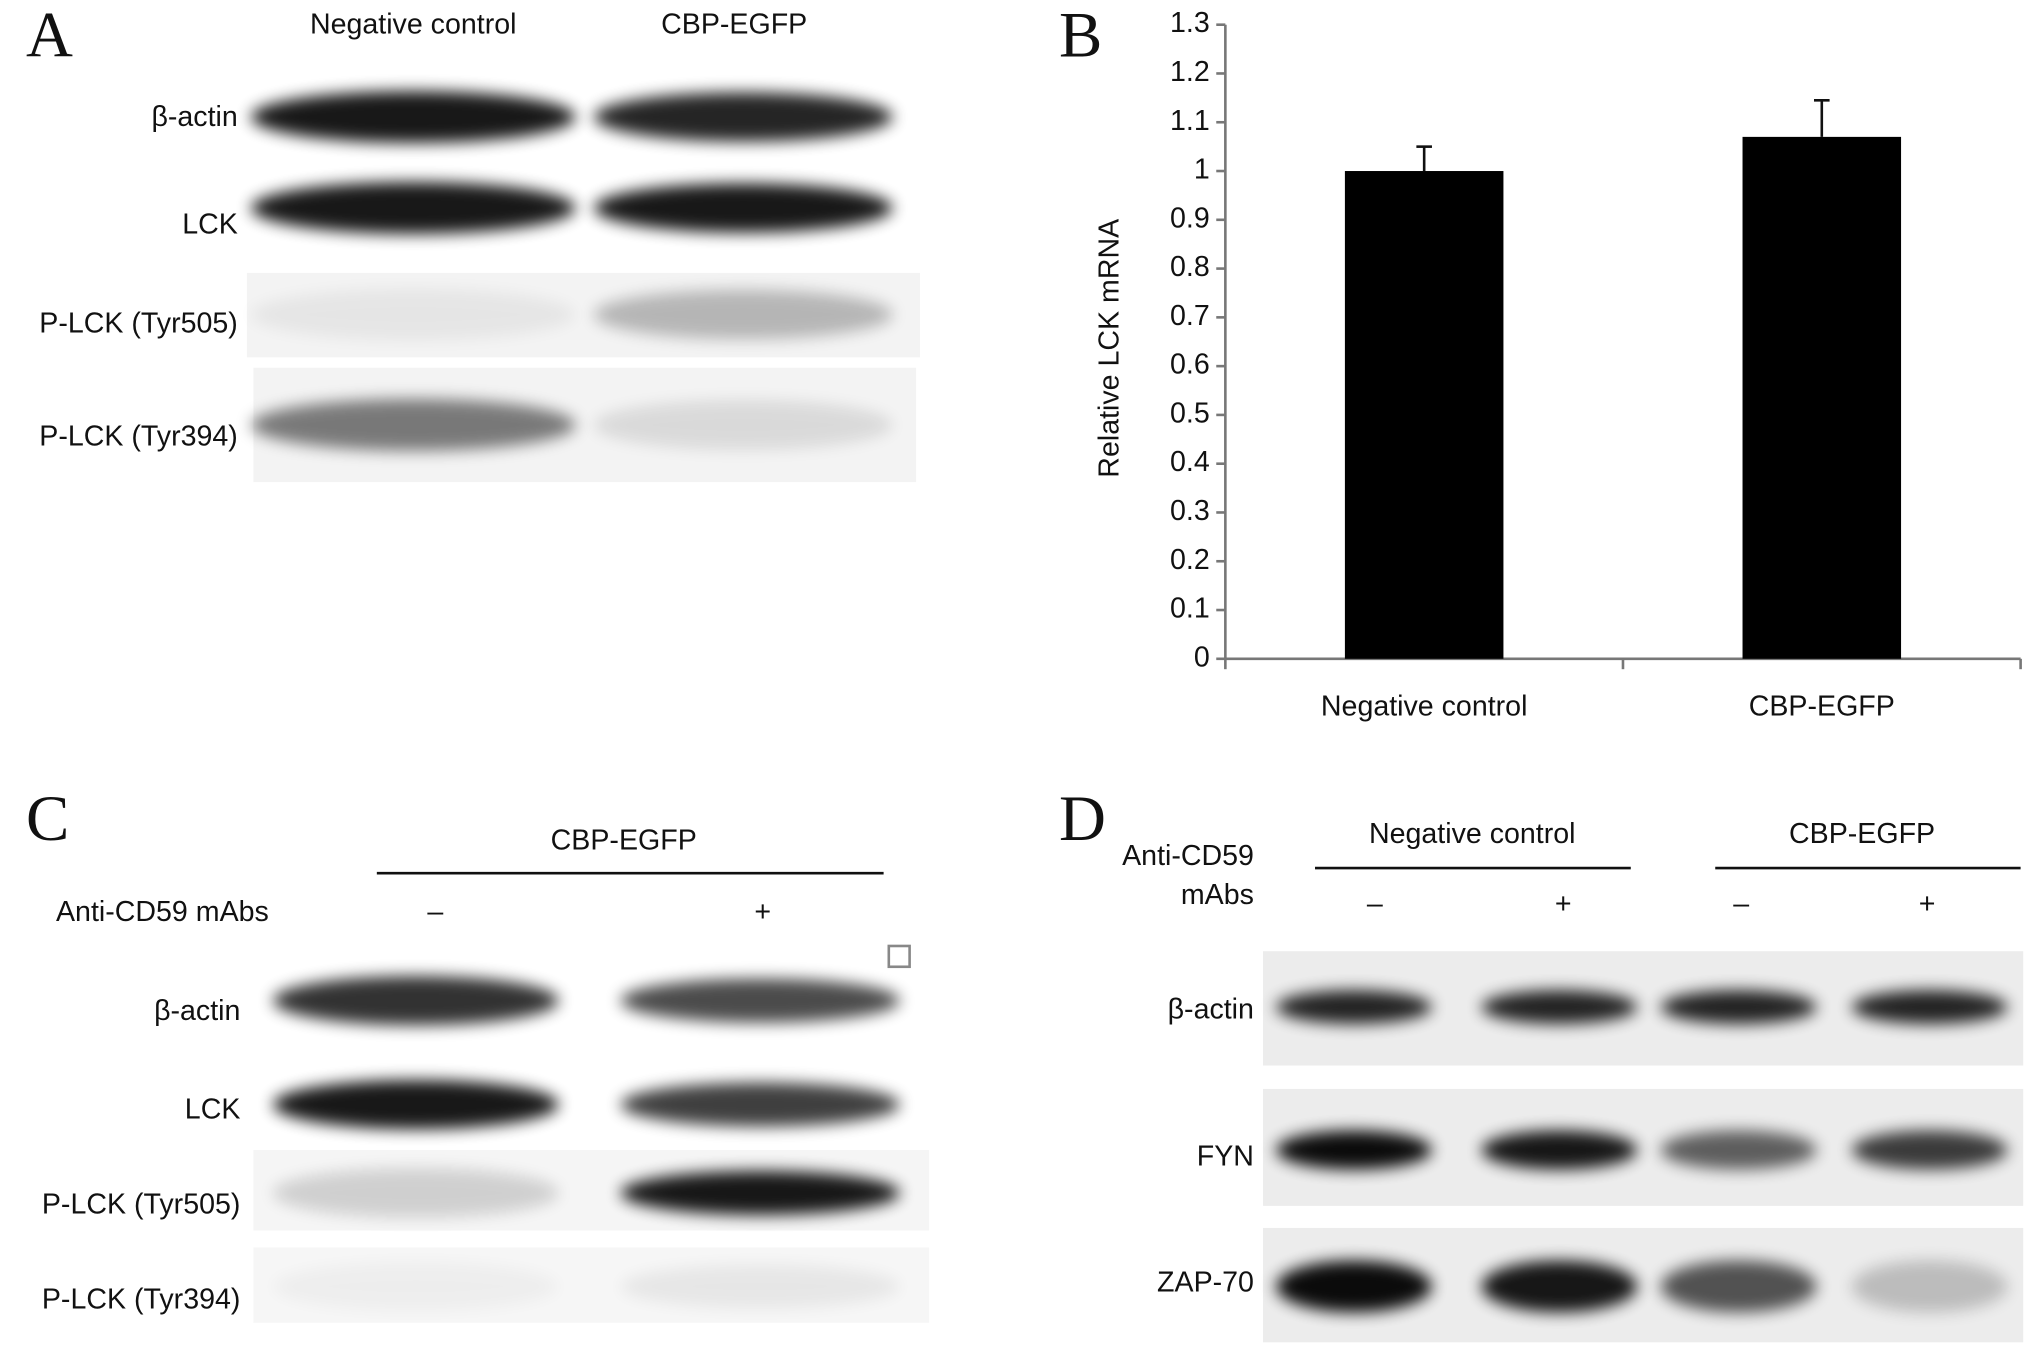 Image resolution: width=2031 pixels, height=1354 pixels. Describe the element at coordinates (1188, 856) in the screenshot. I see `treatment-label: Anti-CD59` at that location.